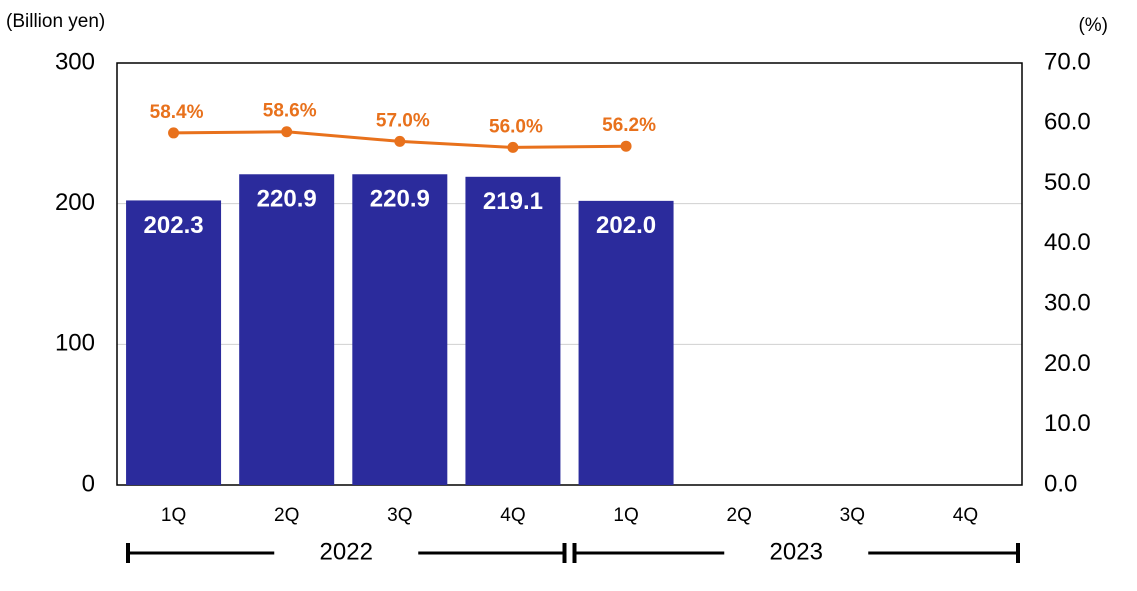 The height and width of the screenshot is (591, 1137). I want to click on bar-value-label: 202.3, so click(174, 225).